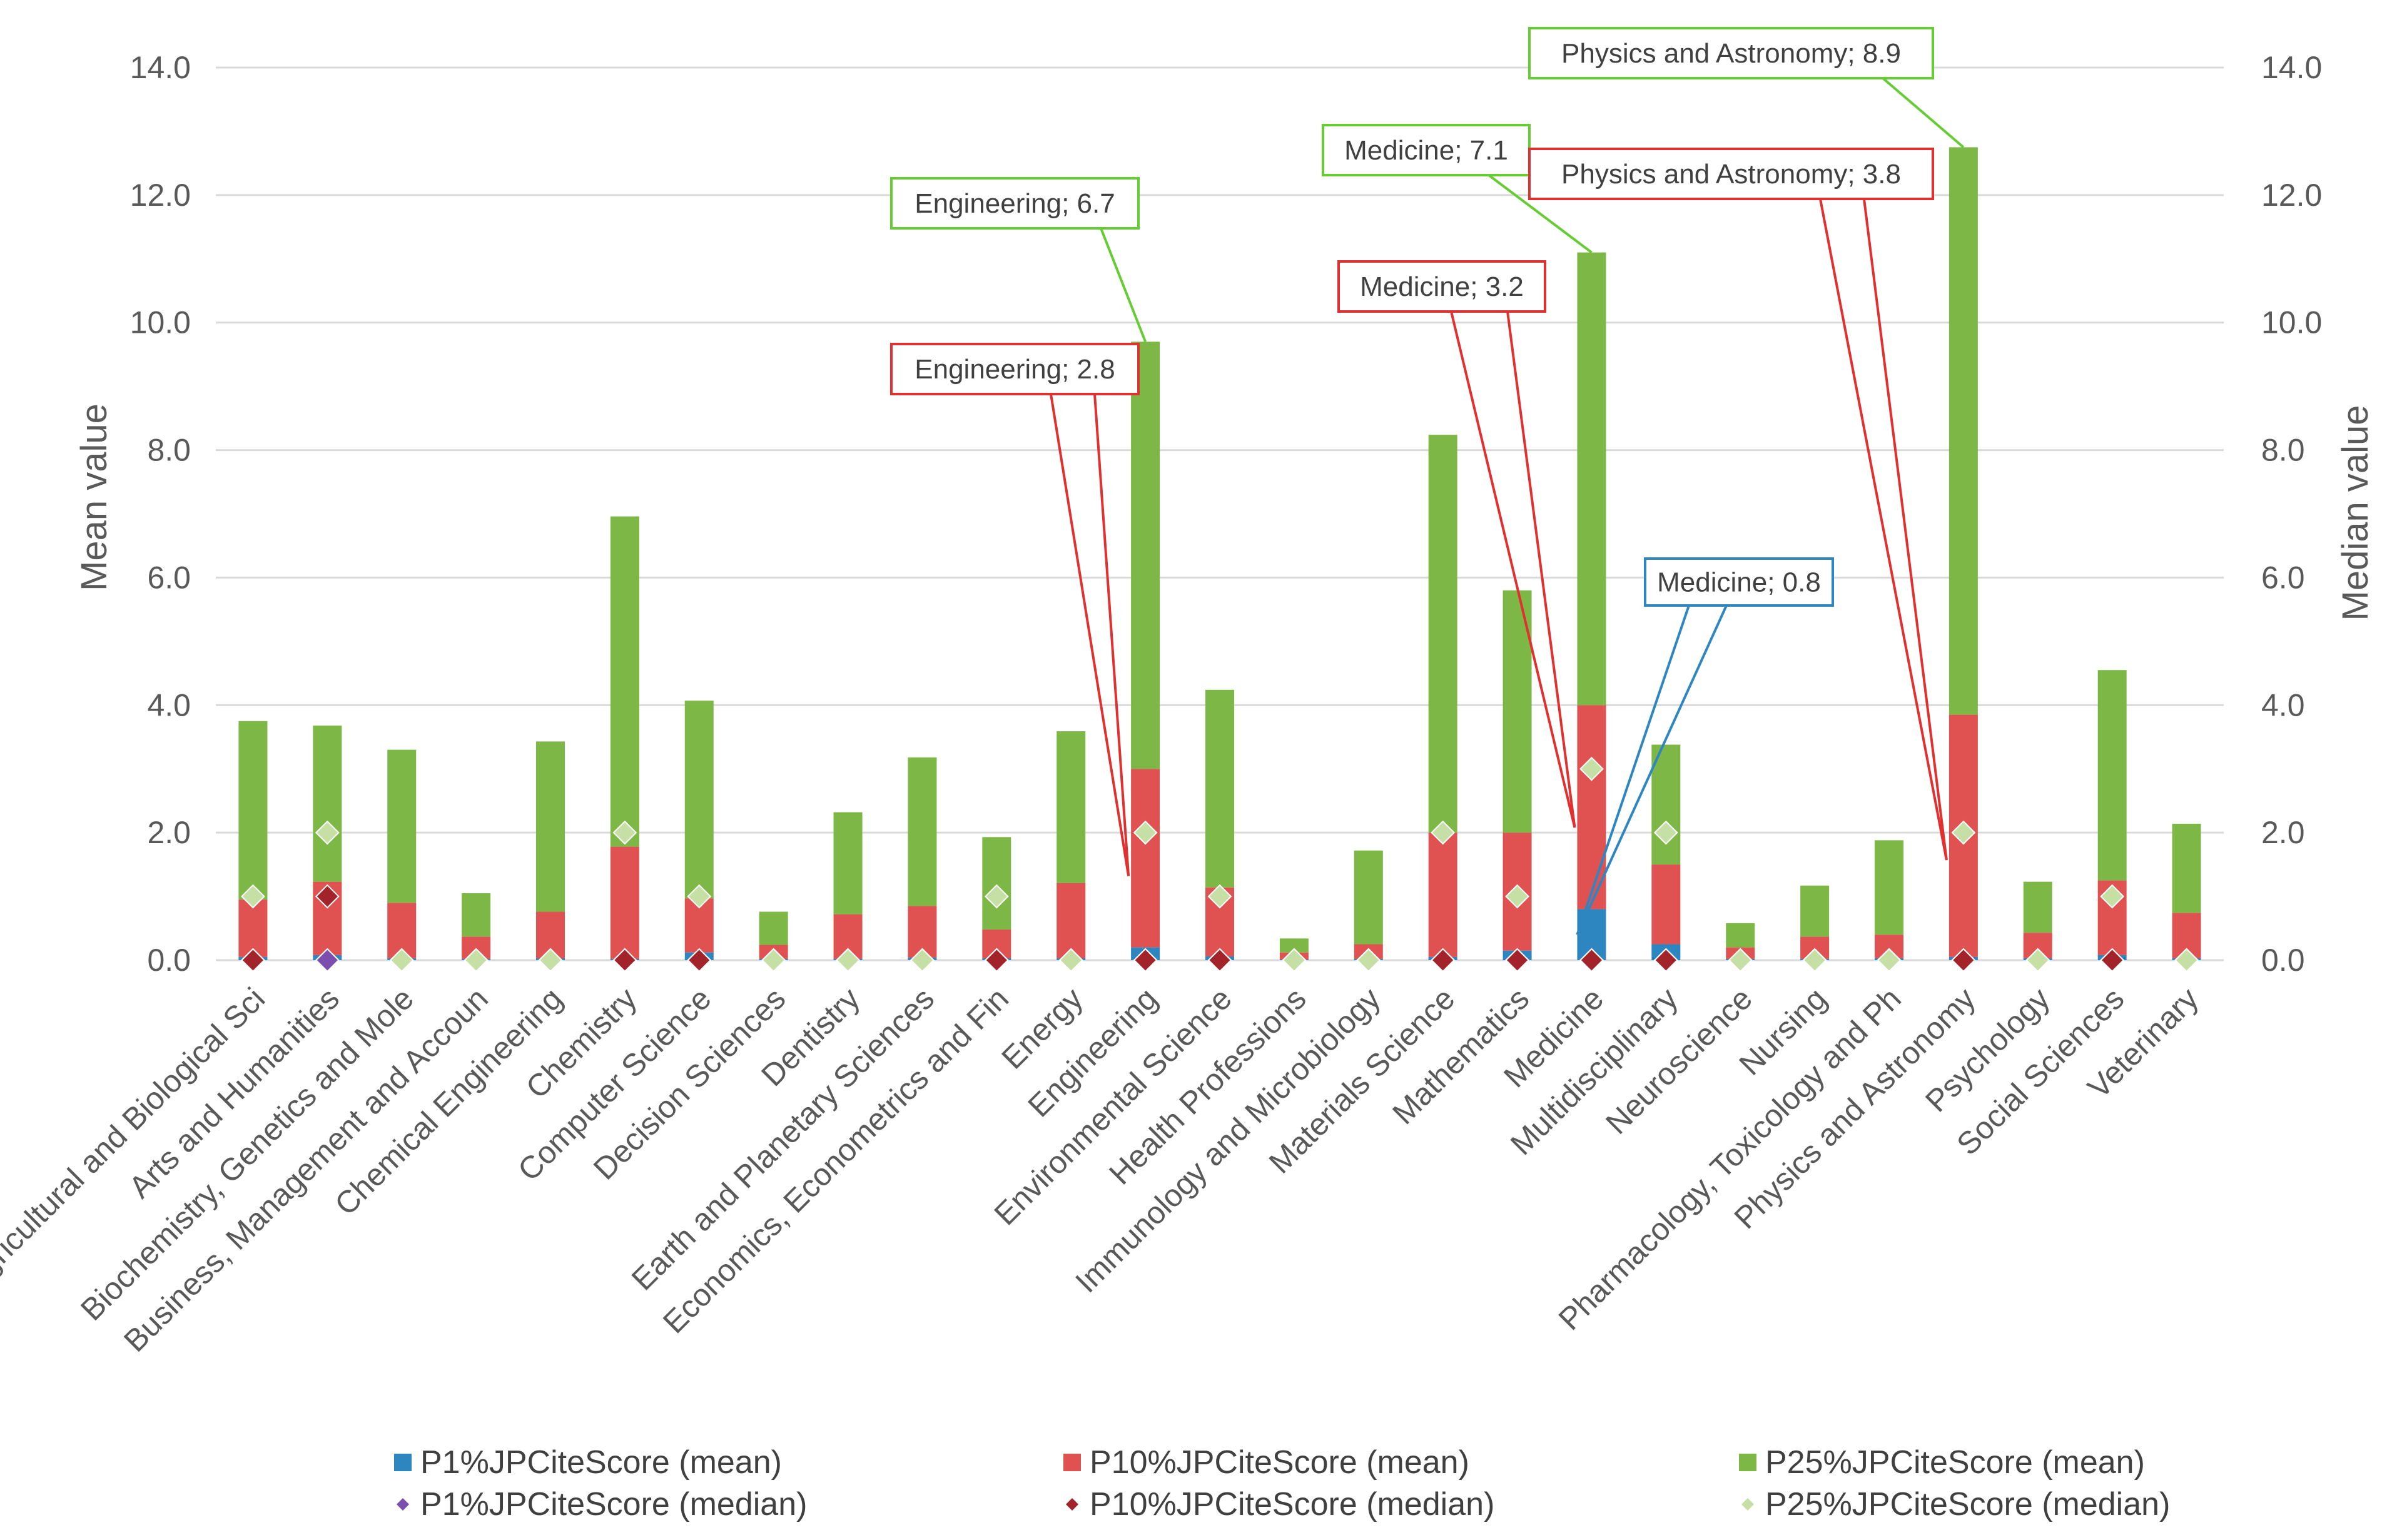 Image resolution: width=2402 pixels, height=1540 pixels. Describe the element at coordinates (1072, 1462) in the screenshot. I see `legend-swatch-p10-jpcitescore-mean` at that location.